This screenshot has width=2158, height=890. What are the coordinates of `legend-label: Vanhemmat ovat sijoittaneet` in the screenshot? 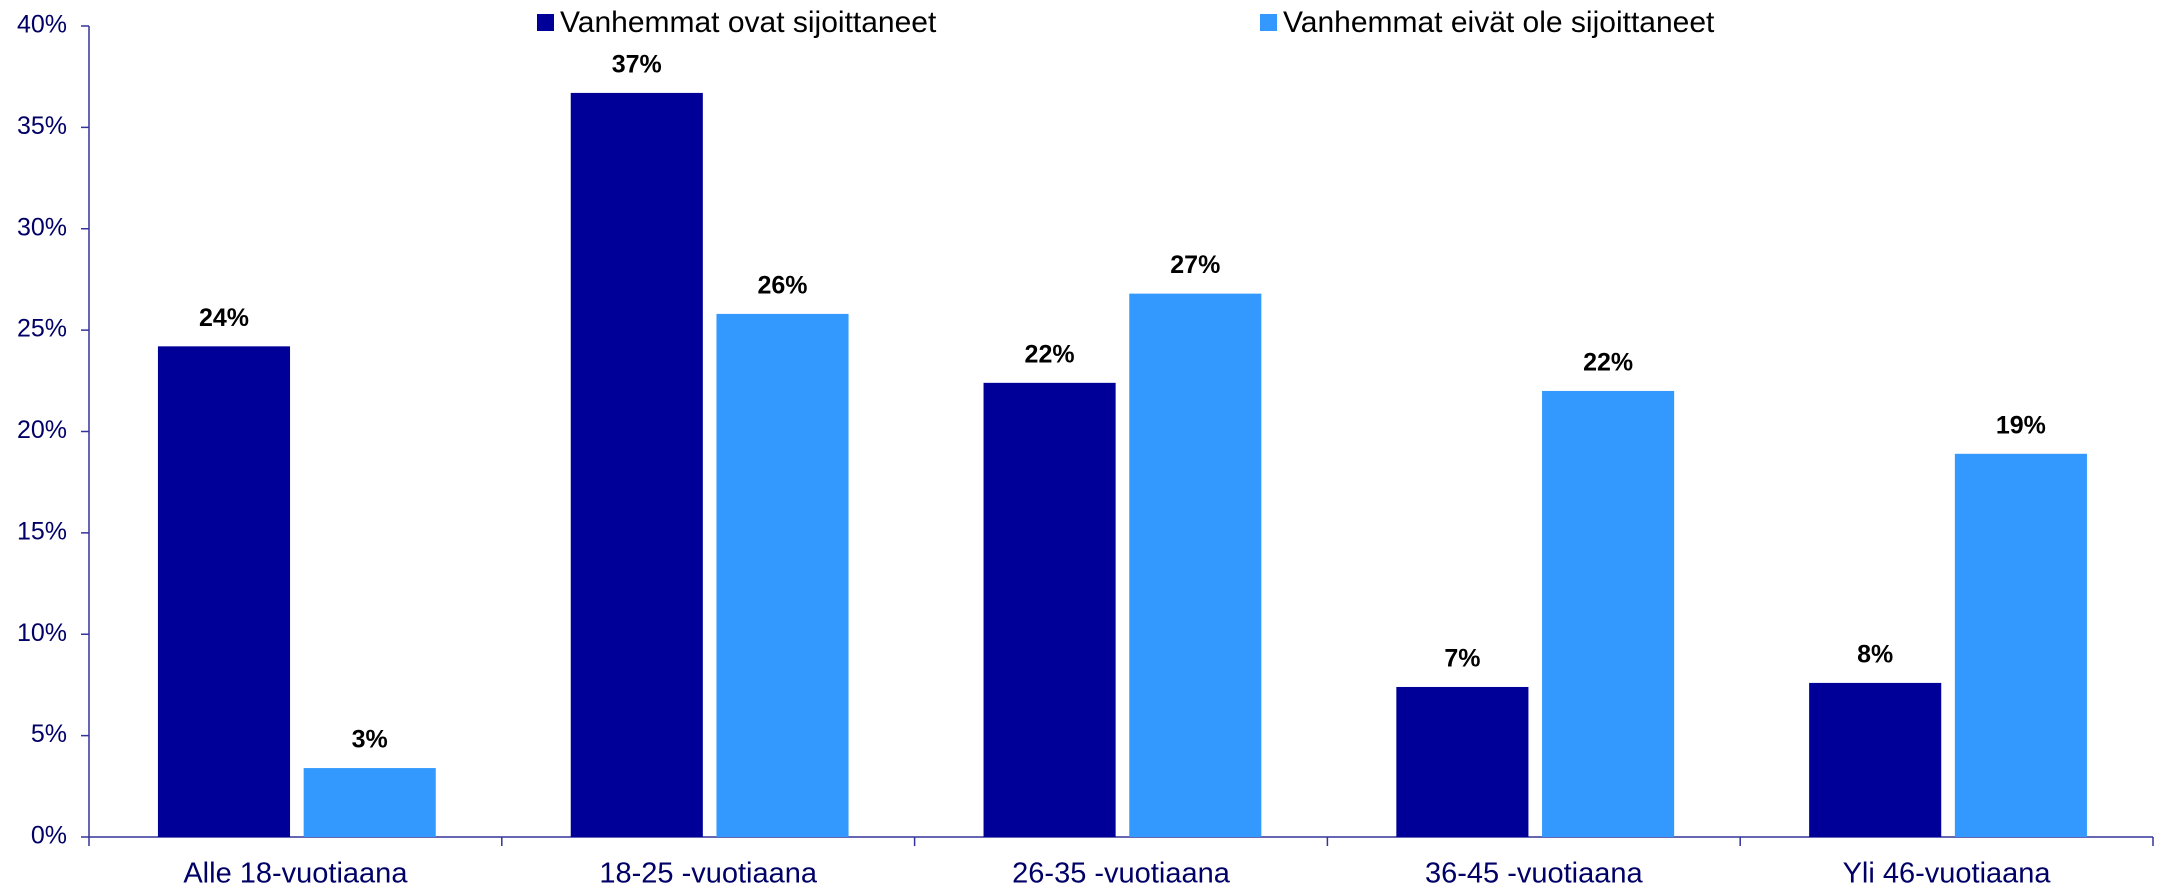 It's located at (748, 22).